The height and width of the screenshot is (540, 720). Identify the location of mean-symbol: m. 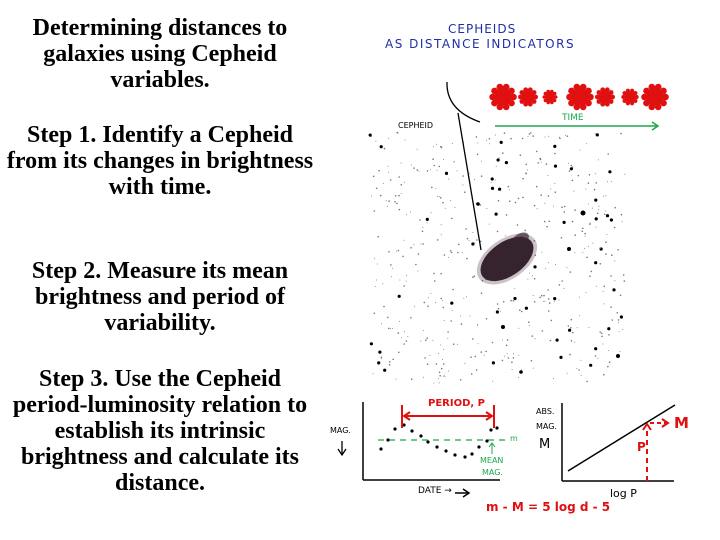
(514, 438).